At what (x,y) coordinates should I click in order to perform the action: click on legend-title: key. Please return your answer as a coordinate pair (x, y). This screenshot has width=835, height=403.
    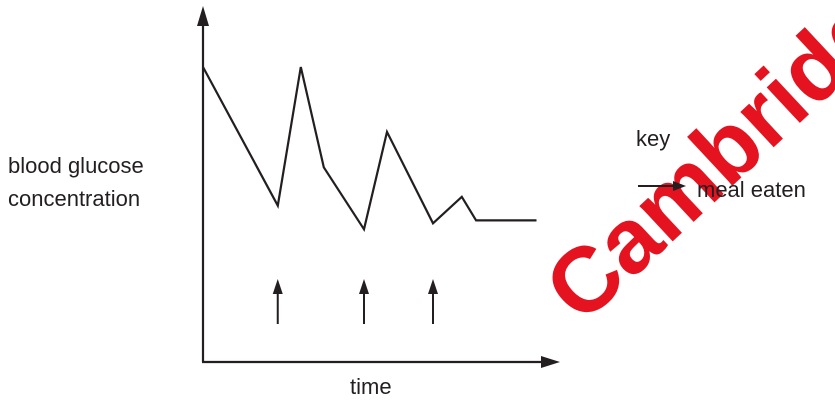
    Looking at the image, I should click on (653, 138).